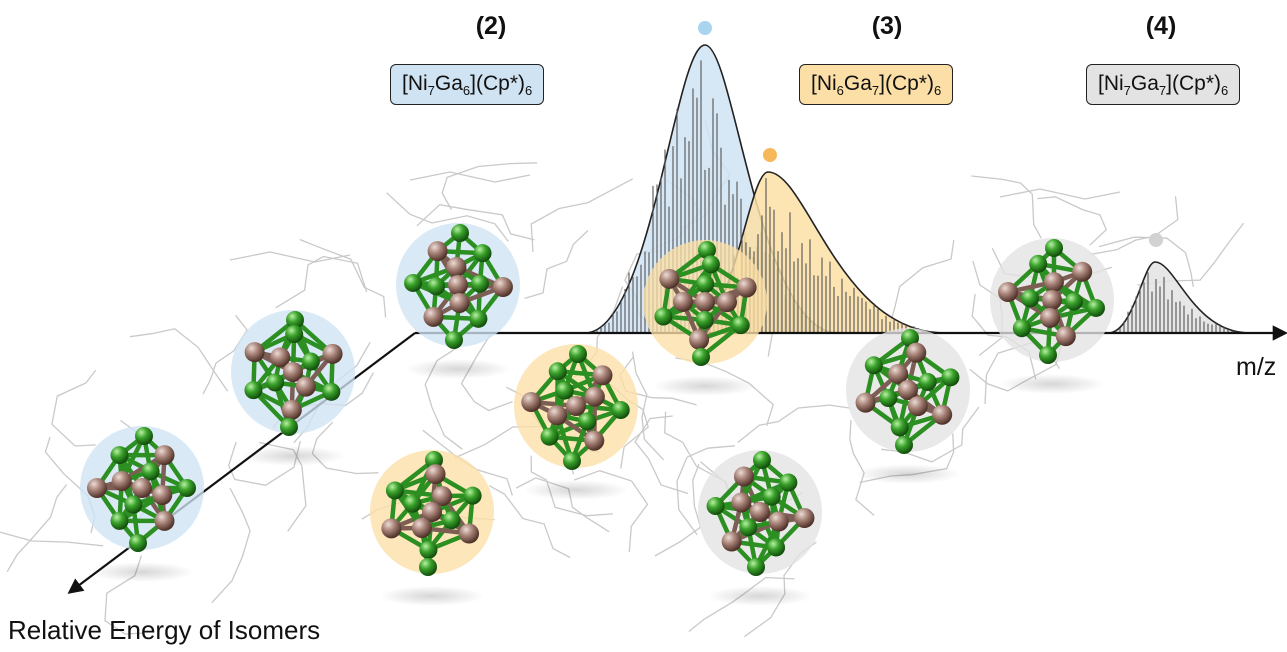 The height and width of the screenshot is (652, 1287). Describe the element at coordinates (887, 26) in the screenshot. I see `compound-number-3: (3)` at that location.